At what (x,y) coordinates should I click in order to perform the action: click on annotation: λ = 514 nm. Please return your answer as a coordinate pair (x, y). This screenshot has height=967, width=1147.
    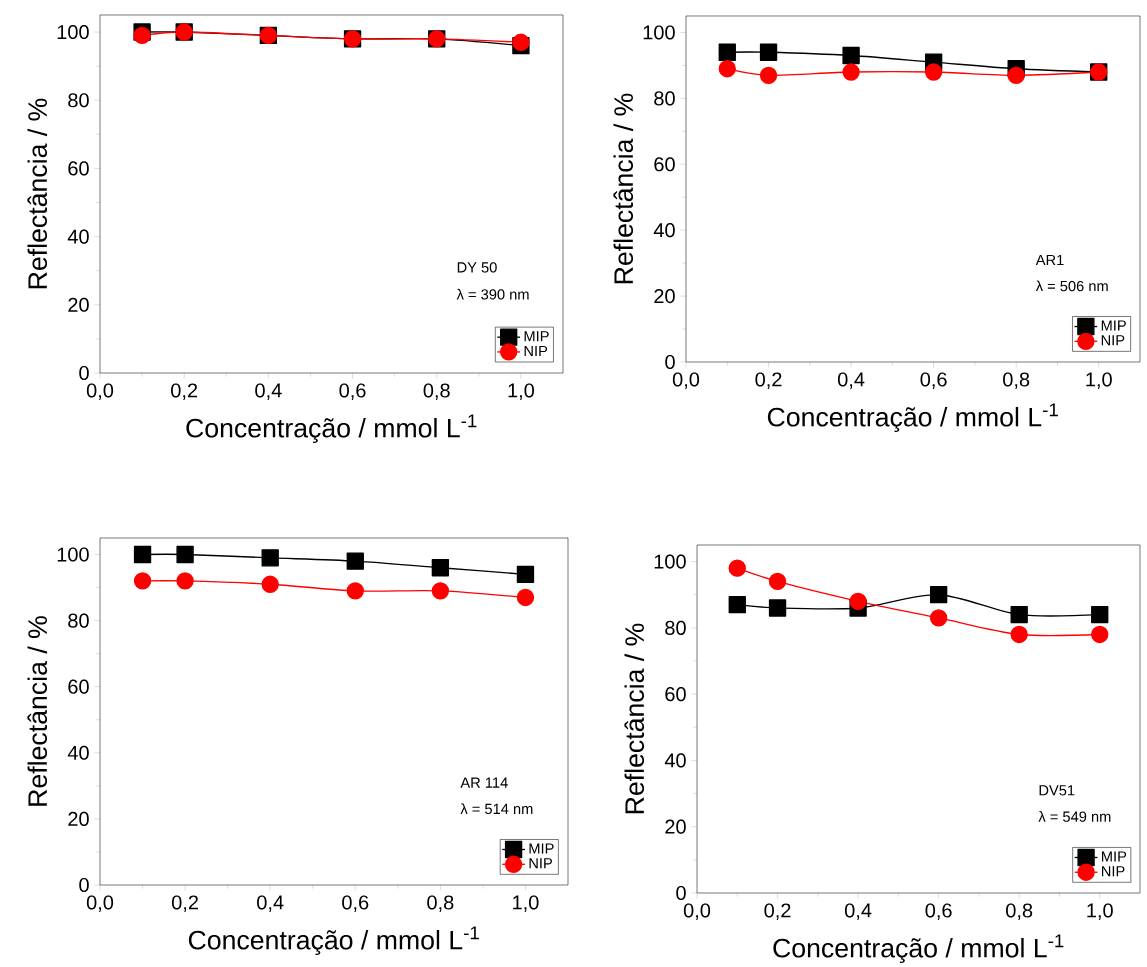
    Looking at the image, I should click on (496, 808).